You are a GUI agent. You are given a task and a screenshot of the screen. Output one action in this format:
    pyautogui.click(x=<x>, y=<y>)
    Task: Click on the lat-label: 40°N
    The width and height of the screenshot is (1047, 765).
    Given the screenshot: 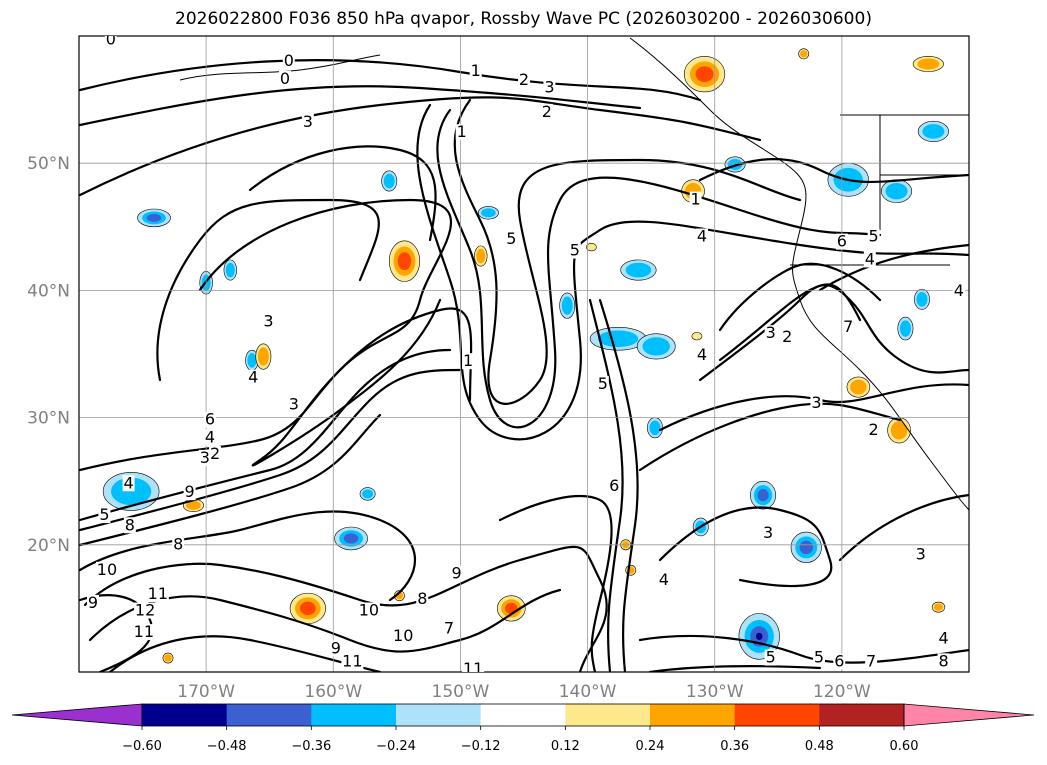 What is the action you would take?
    pyautogui.click(x=48, y=291)
    